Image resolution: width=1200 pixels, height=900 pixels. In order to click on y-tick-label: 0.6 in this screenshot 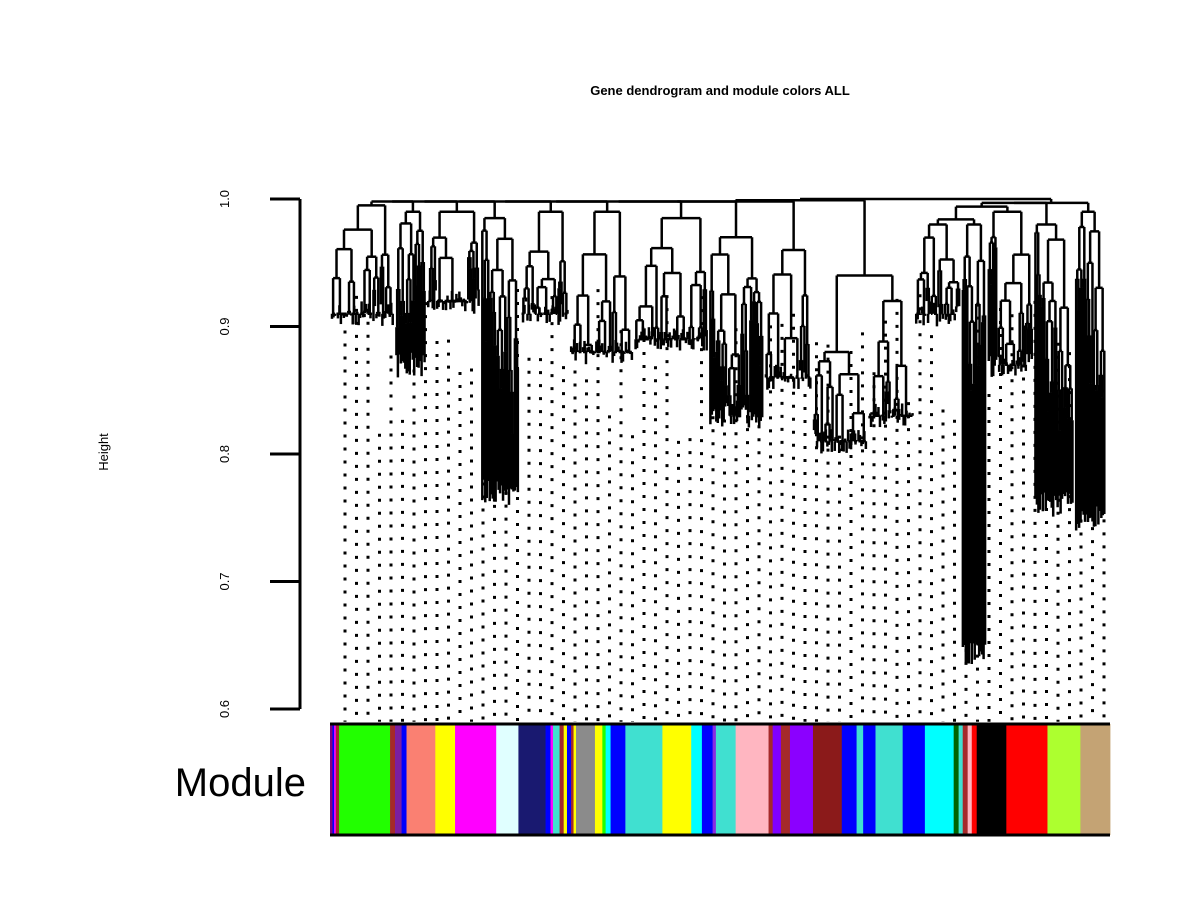, I will do `click(224, 709)`.